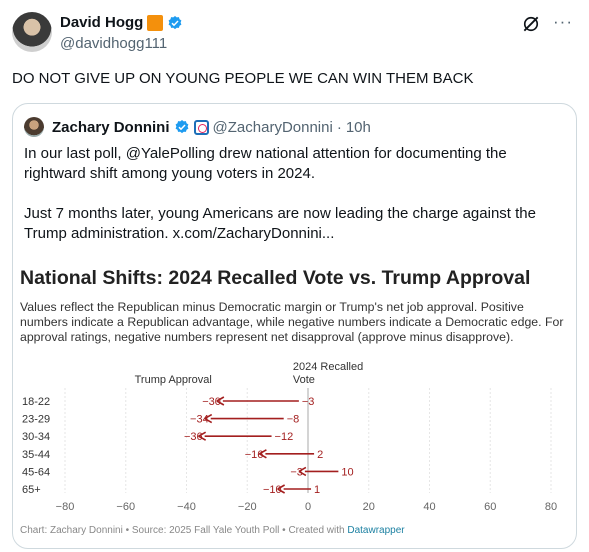 The image size is (589, 552). Describe the element at coordinates (296, 472) in the screenshot. I see `approval-value-label: −3` at that location.